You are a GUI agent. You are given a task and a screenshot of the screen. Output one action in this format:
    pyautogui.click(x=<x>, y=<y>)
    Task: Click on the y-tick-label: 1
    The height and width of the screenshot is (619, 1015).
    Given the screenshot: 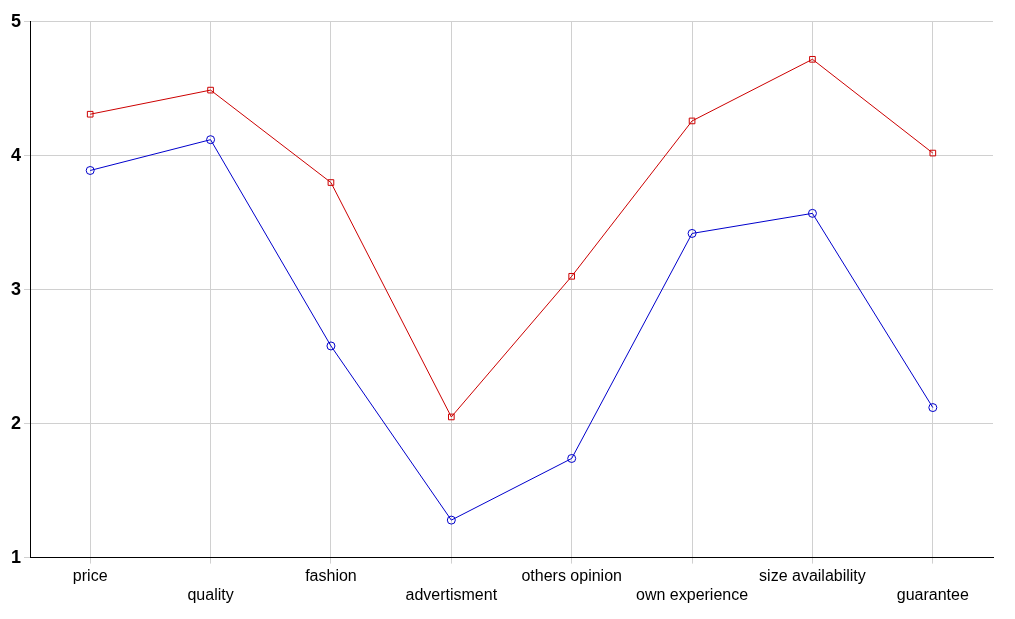 What is the action you would take?
    pyautogui.click(x=16, y=556)
    